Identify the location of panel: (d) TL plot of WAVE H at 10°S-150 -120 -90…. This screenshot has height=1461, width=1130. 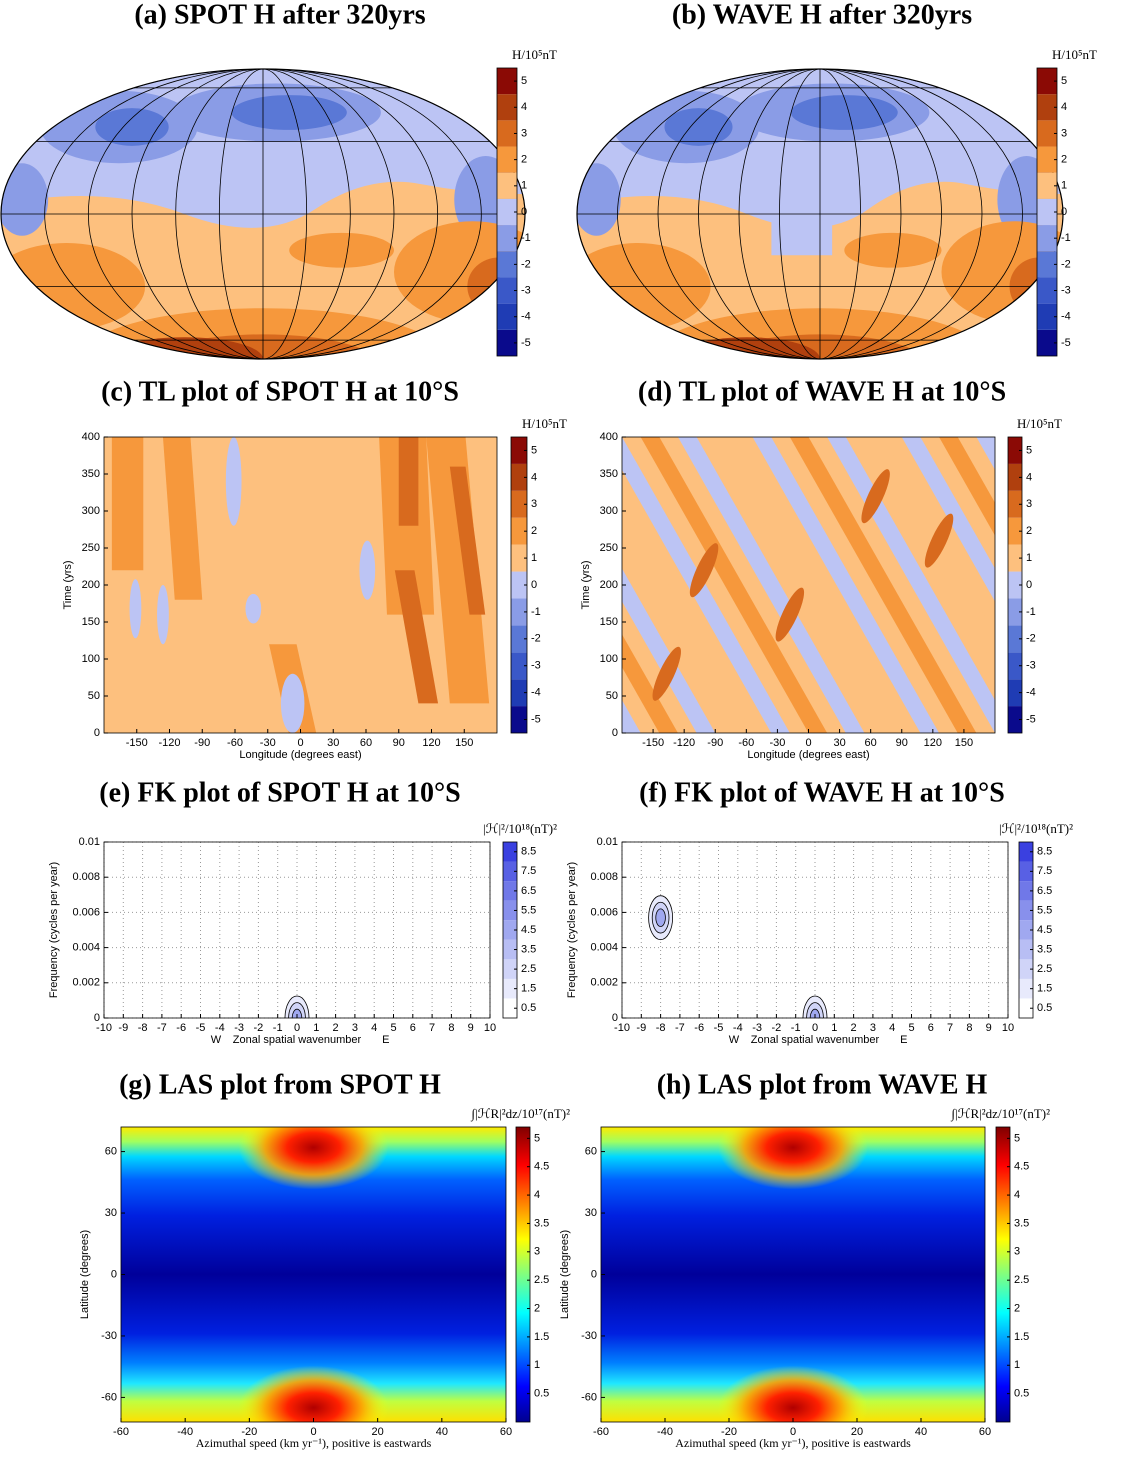
(821, 568).